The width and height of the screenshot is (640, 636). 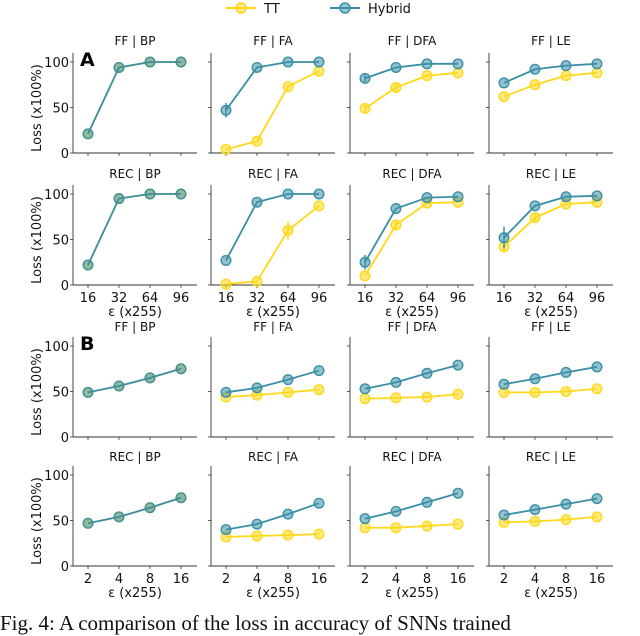 I want to click on y-tick-label: 0, so click(x=65, y=438).